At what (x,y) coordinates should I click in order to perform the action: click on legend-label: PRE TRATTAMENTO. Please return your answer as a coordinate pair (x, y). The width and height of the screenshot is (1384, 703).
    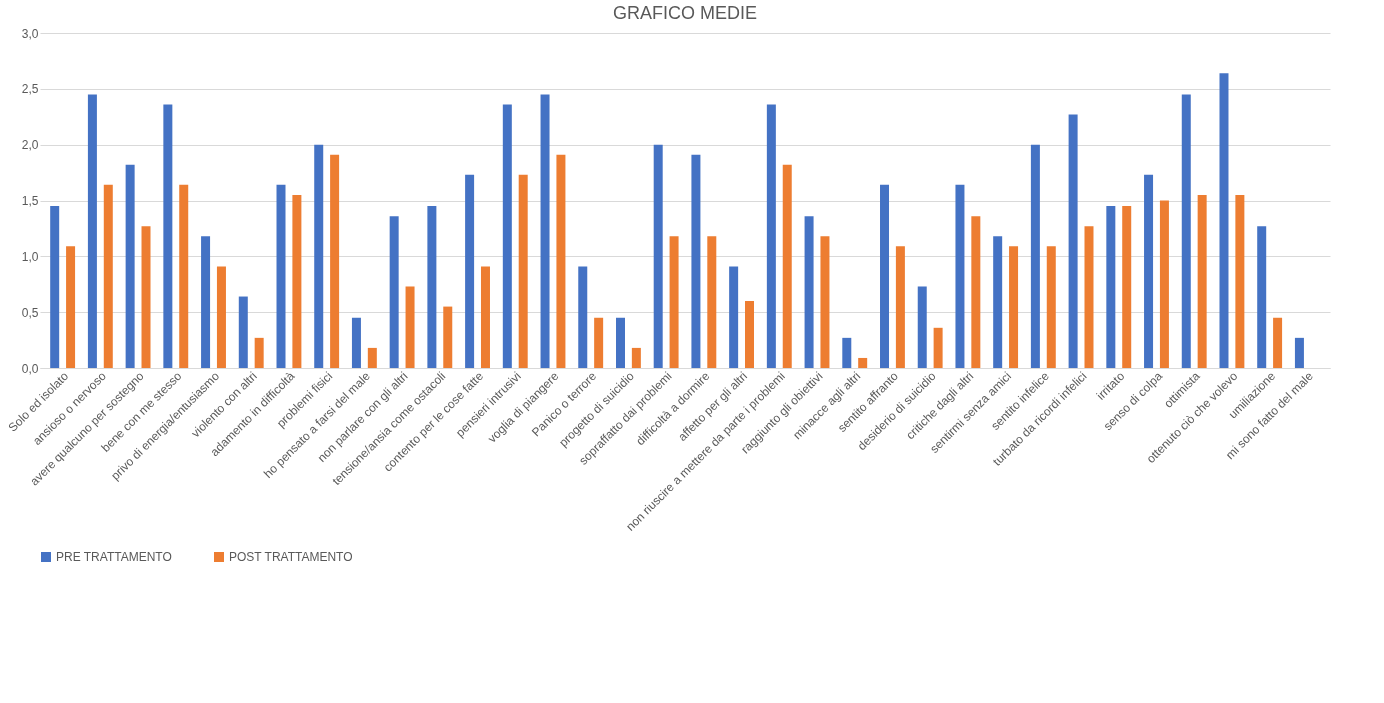
    Looking at the image, I should click on (114, 557).